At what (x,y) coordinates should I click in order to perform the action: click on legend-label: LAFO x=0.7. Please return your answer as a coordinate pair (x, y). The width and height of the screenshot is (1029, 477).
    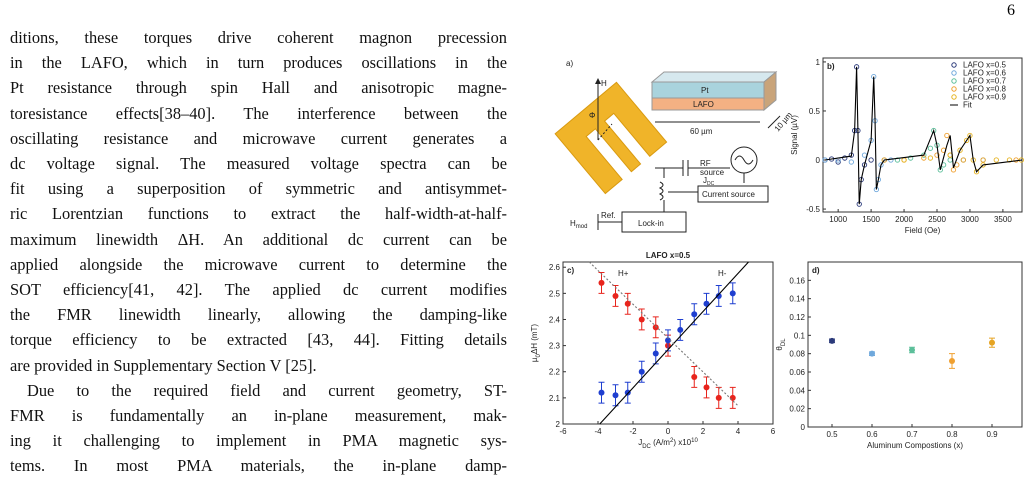
    Looking at the image, I should click on (984, 81).